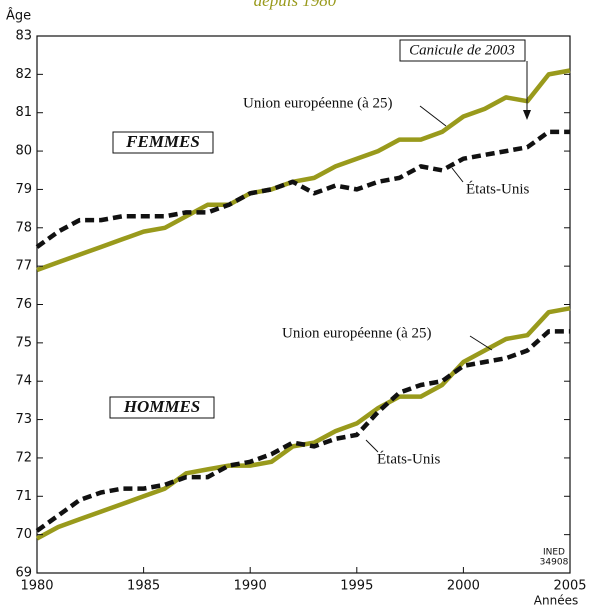  What do you see at coordinates (556, 601) in the screenshot?
I see `x-axis-label: Années` at bounding box center [556, 601].